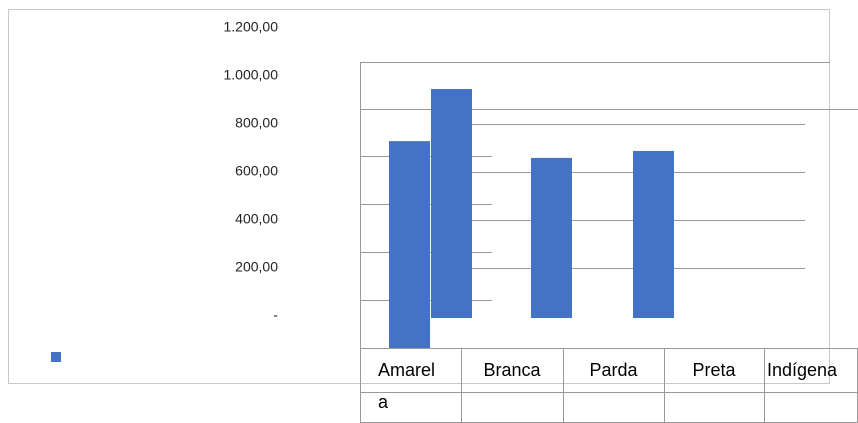 The height and width of the screenshot is (423, 858). What do you see at coordinates (714, 370) in the screenshot?
I see `x-tick-label: Preta` at bounding box center [714, 370].